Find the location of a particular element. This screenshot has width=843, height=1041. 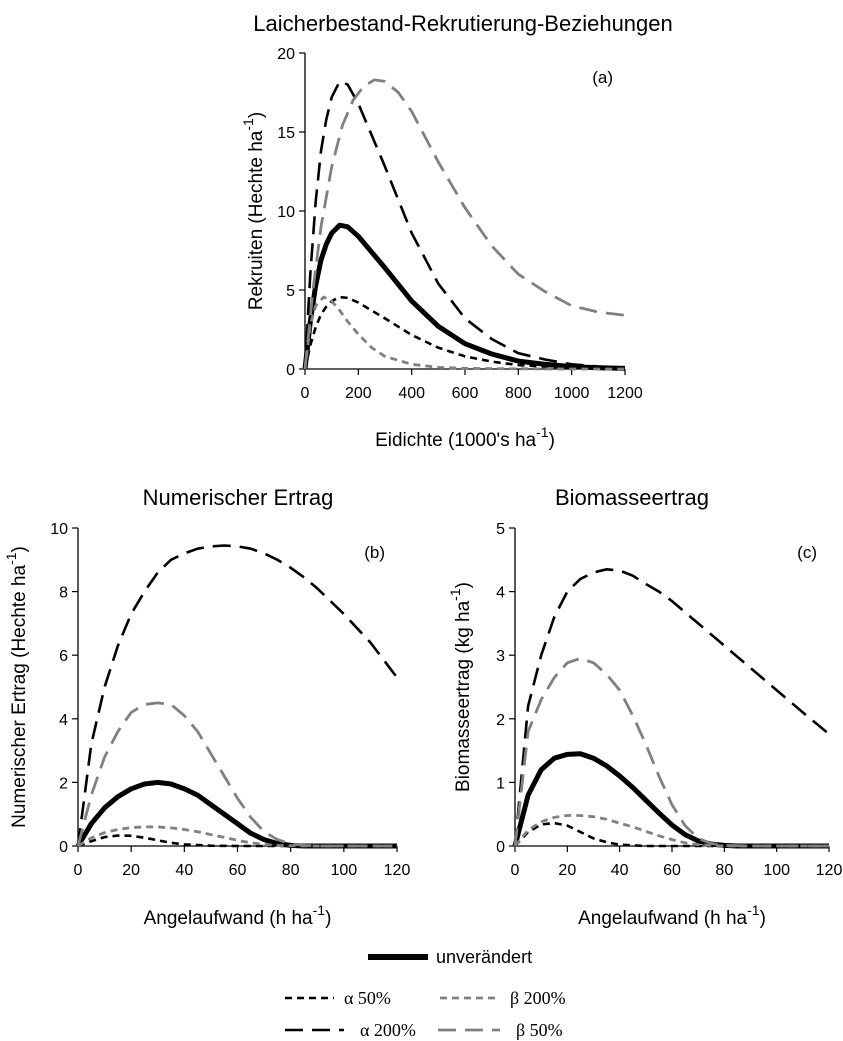

y-tick-label: 3 is located at coordinates (500, 656).